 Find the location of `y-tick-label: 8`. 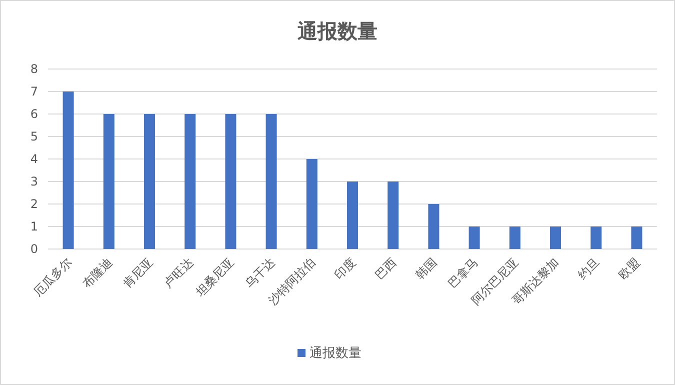

y-tick-label: 8 is located at coordinates (34, 69).